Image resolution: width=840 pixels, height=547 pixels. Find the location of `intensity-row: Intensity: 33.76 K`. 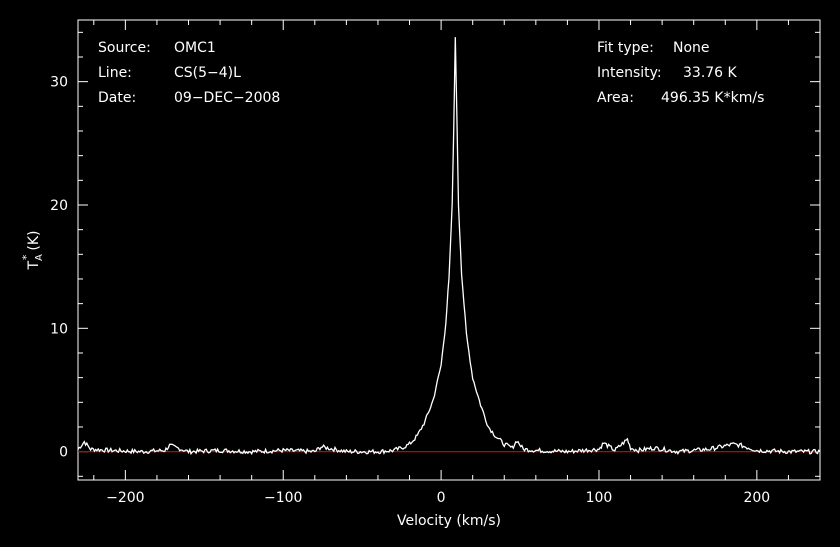

intensity-row: Intensity: 33.76 K is located at coordinates (680, 73).